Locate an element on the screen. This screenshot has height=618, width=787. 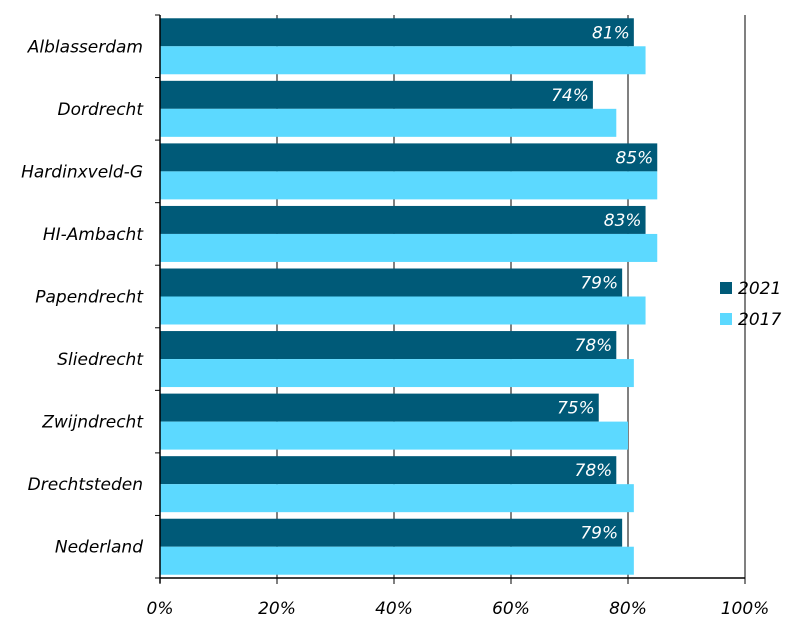
x-tick-label: 0% is located at coordinates (160, 608).